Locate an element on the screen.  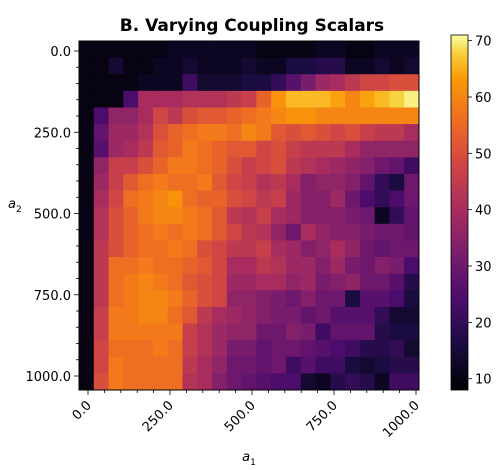
chart-title: B. Varying Coupling Scalars is located at coordinates (252, 26).